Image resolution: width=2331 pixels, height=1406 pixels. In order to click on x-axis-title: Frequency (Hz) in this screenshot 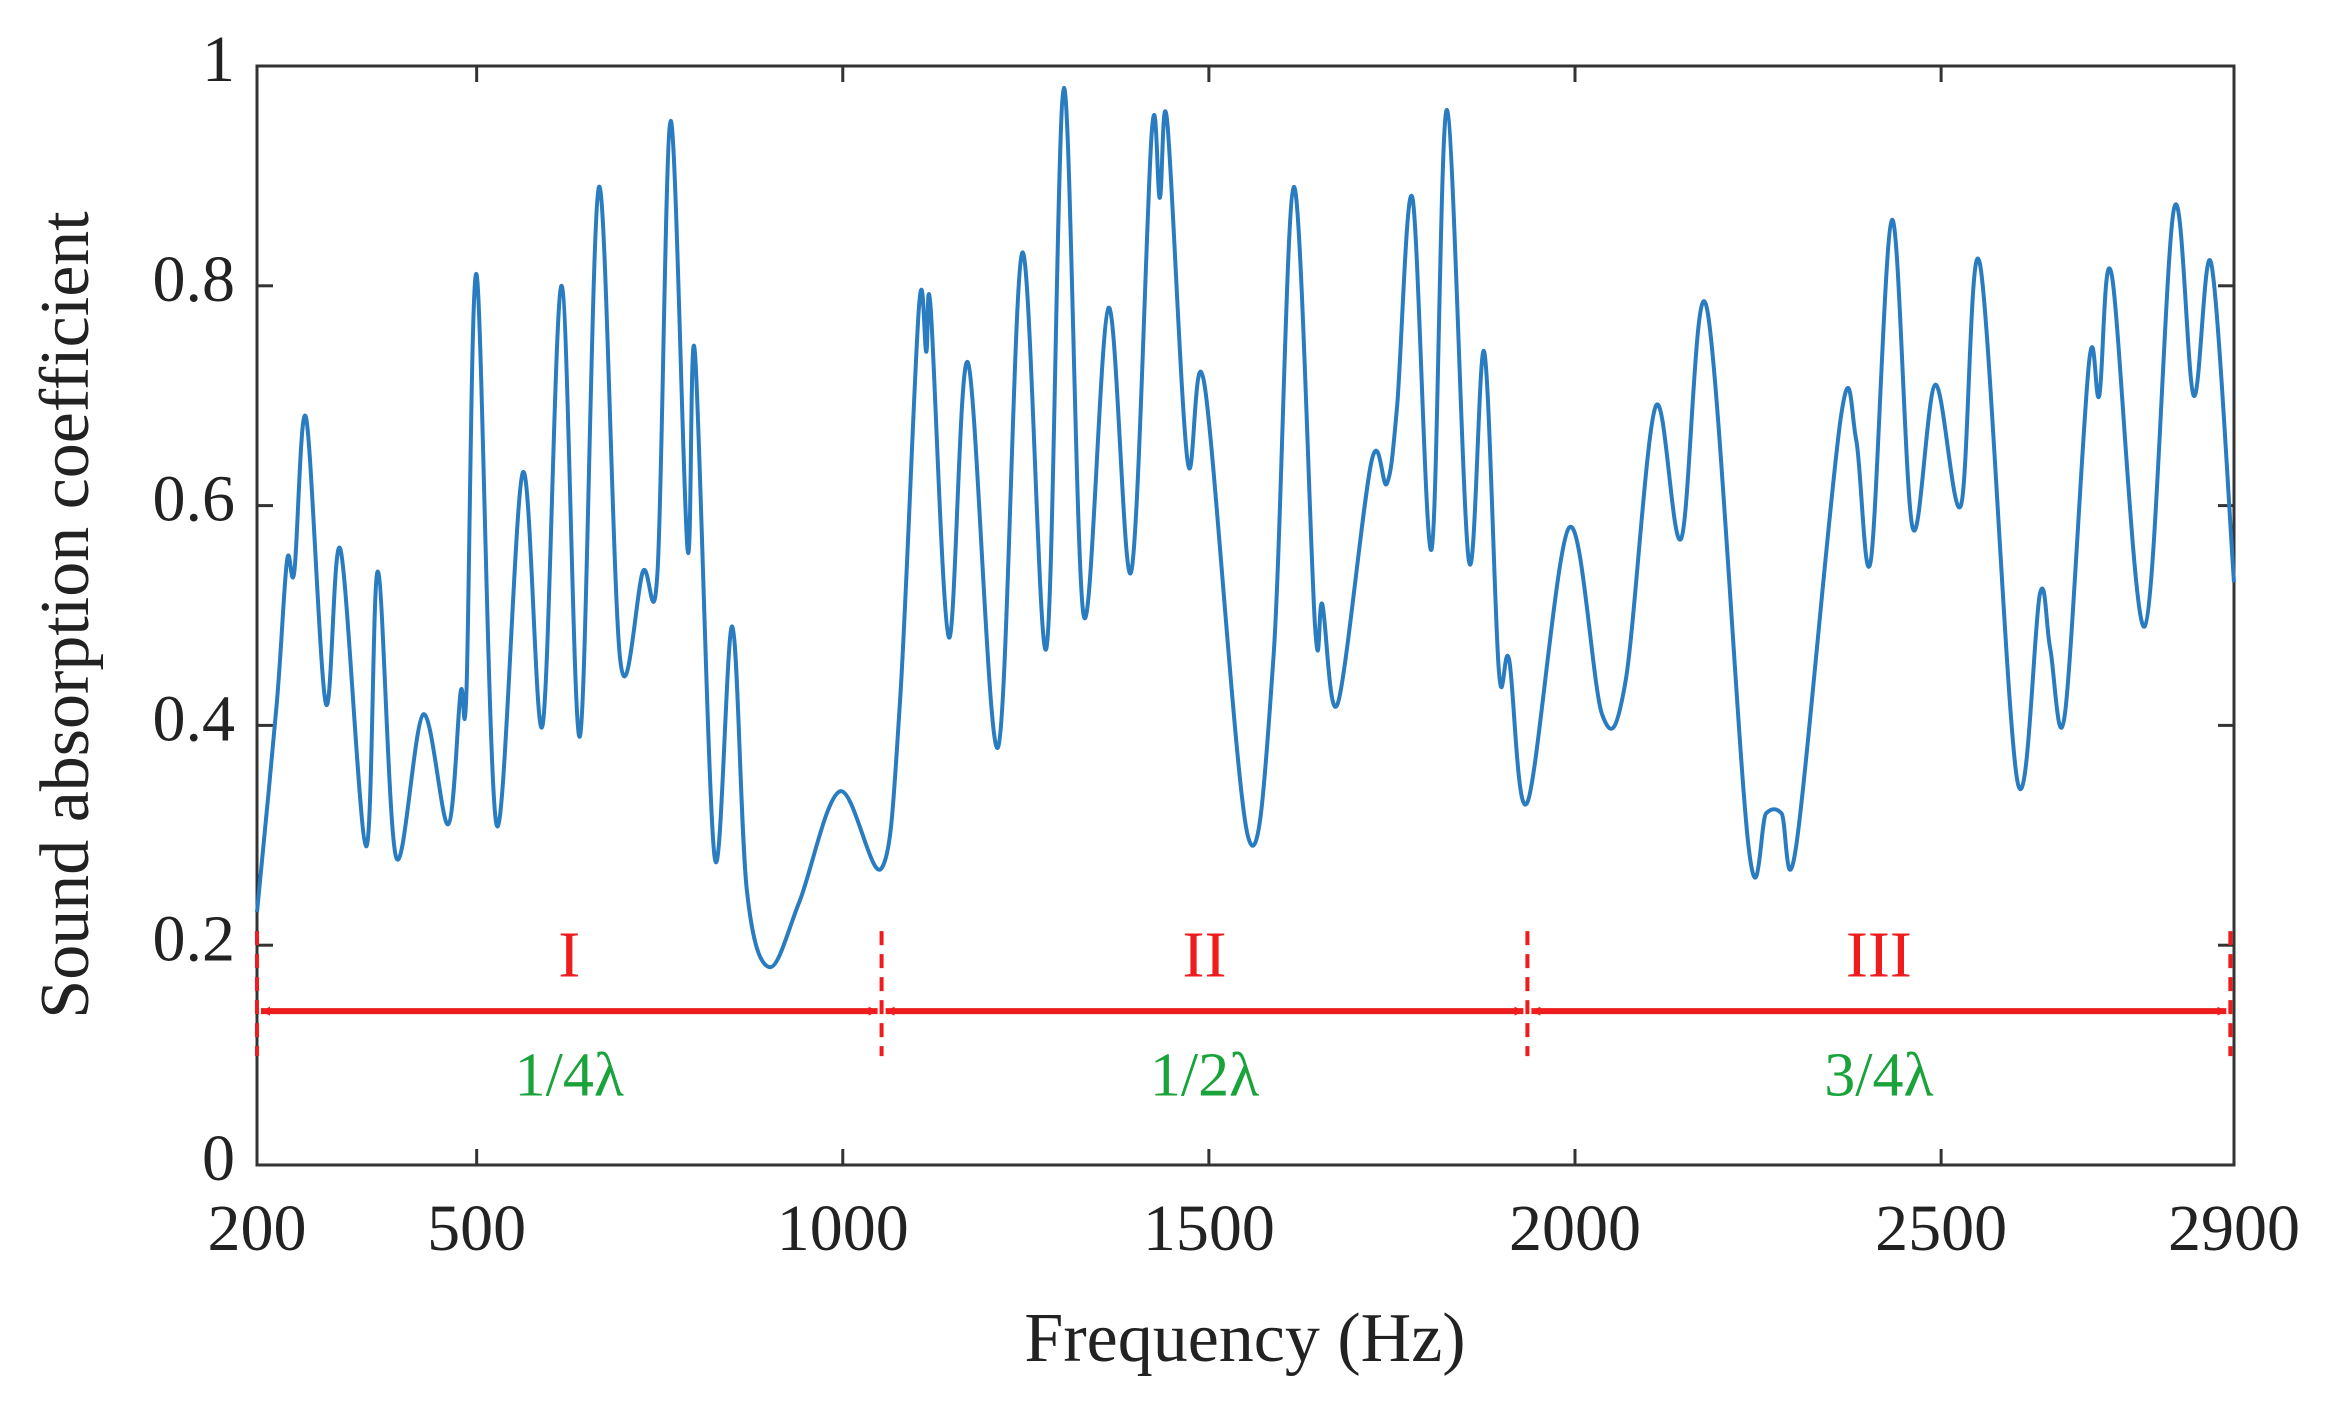, I will do `click(1244, 1338)`.